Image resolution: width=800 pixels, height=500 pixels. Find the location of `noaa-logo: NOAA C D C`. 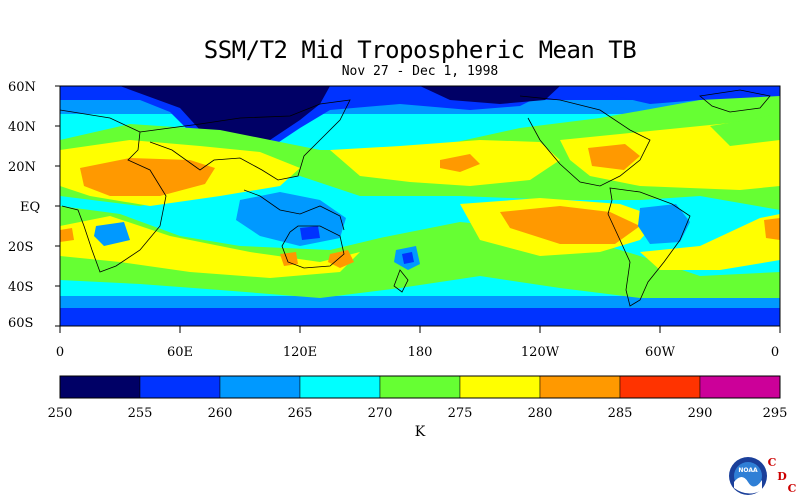

noaa-logo: NOAA C D C is located at coordinates (763, 475).